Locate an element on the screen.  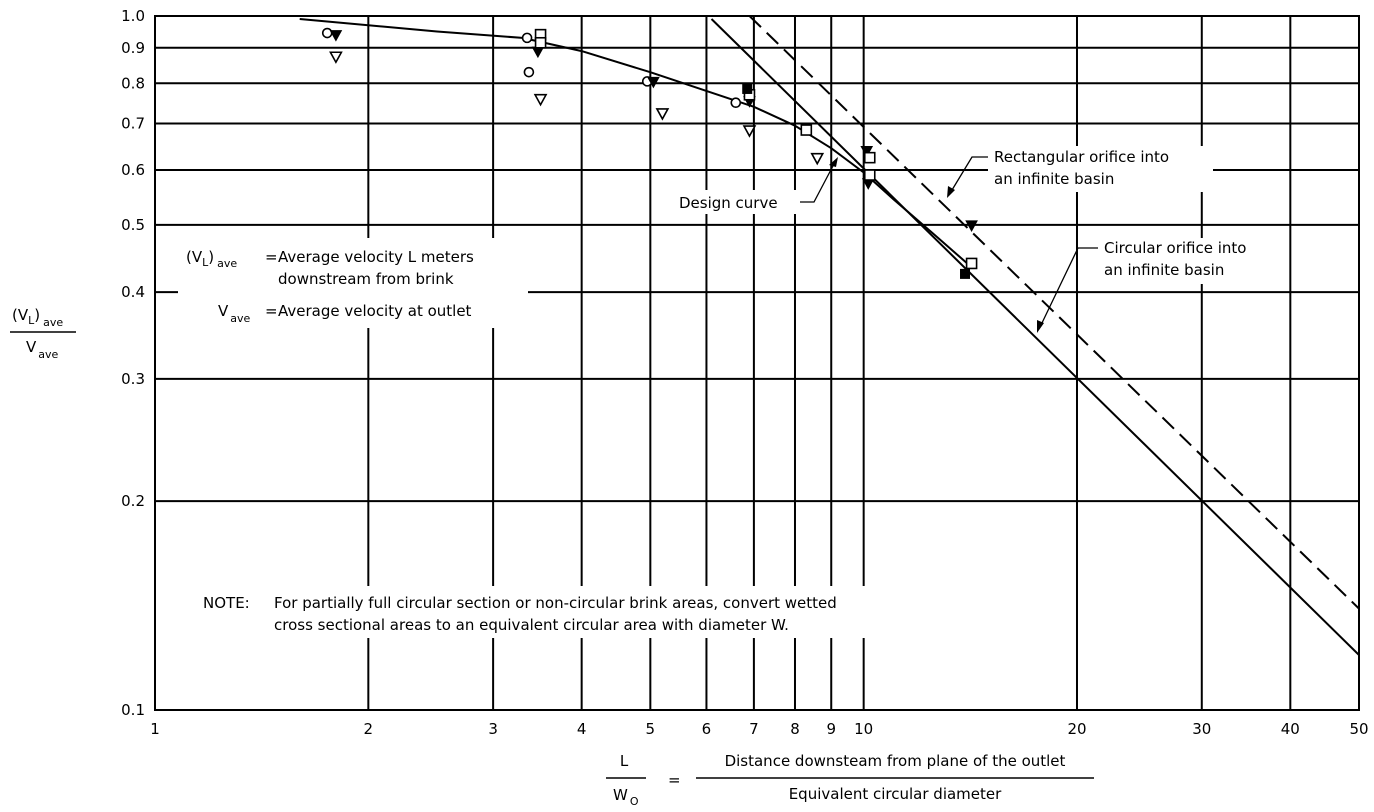
y-tick-label: 0.5 is located at coordinates (133, 225).